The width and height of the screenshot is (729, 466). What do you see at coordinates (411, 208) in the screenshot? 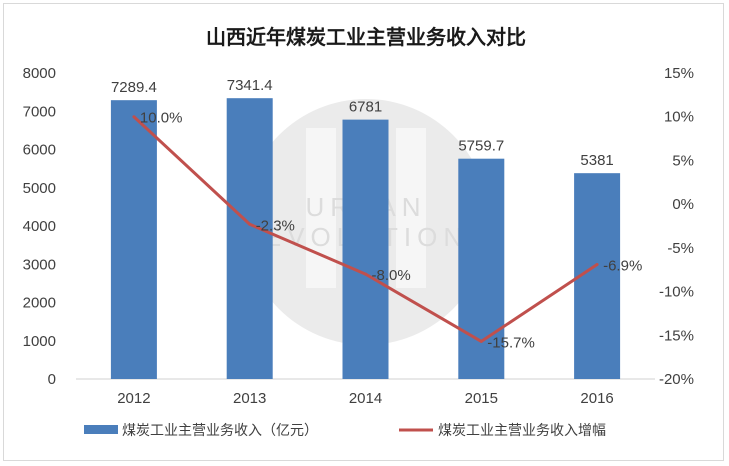
I see `watermark-u-right` at bounding box center [411, 208].